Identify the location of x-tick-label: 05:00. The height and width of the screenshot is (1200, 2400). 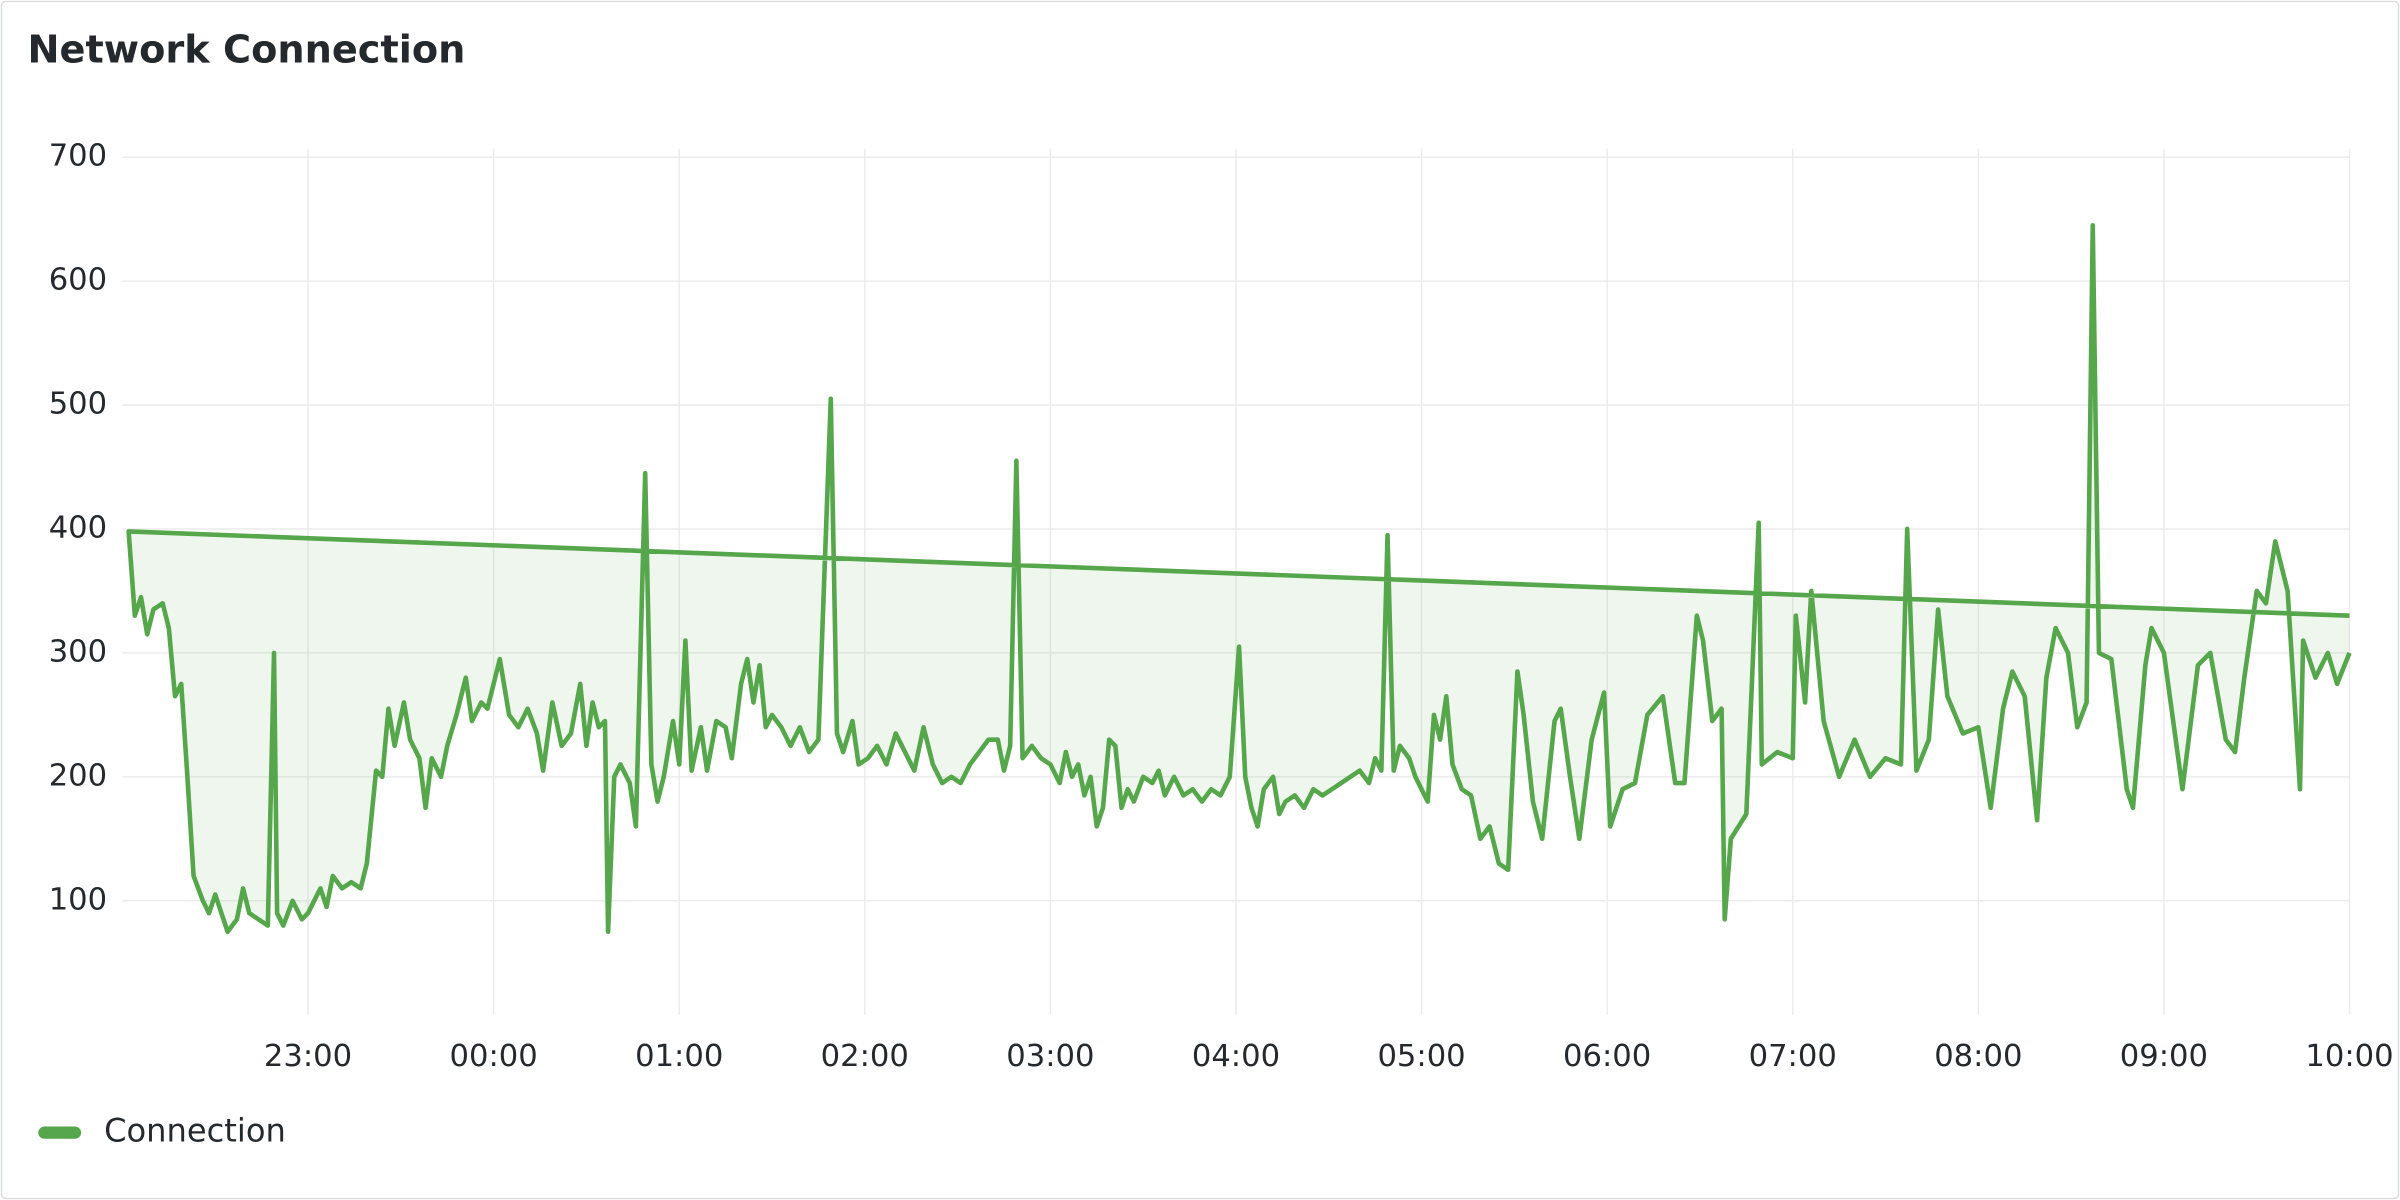
(1421, 1056).